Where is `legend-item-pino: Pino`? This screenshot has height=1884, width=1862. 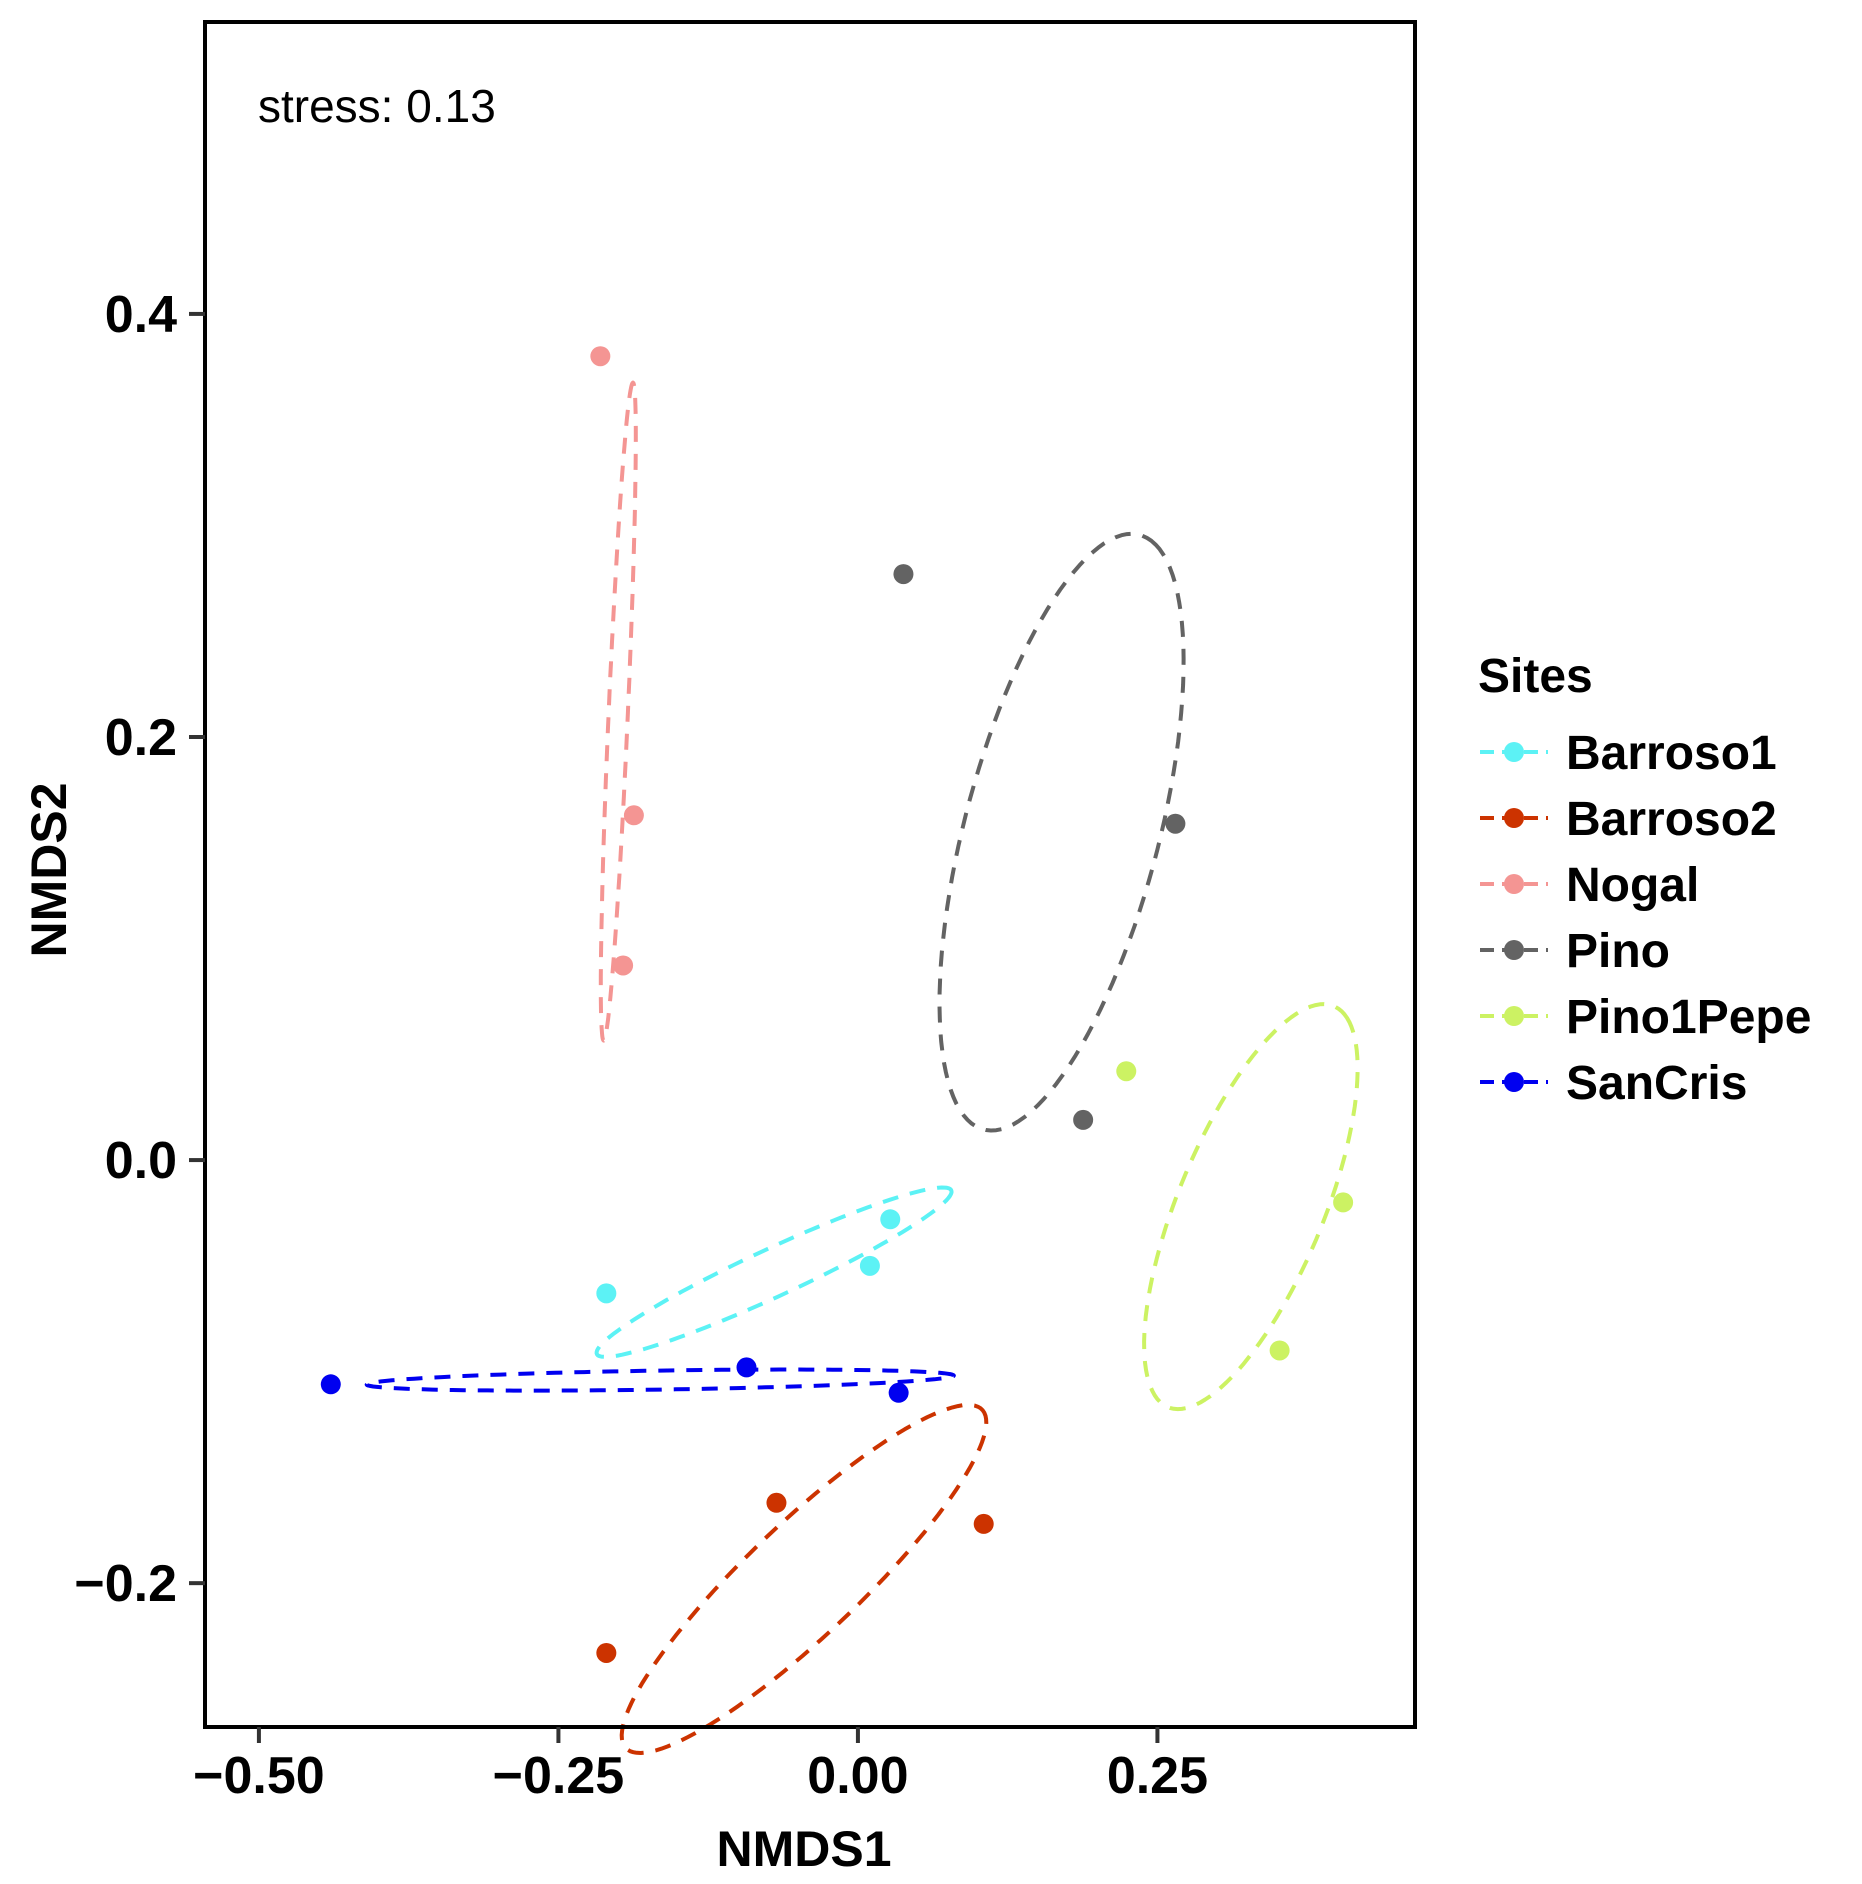
legend-item-pino: Pino is located at coordinates (1575, 951).